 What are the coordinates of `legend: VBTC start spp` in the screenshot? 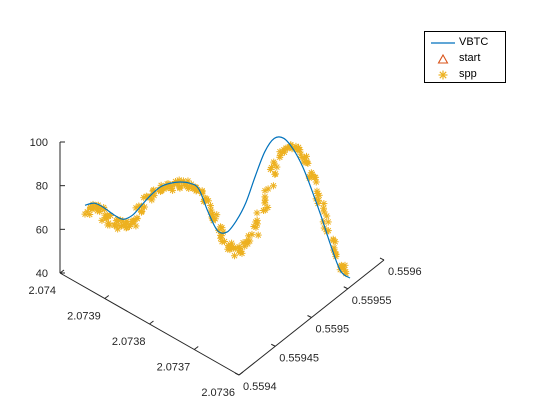 It's located at (465, 57).